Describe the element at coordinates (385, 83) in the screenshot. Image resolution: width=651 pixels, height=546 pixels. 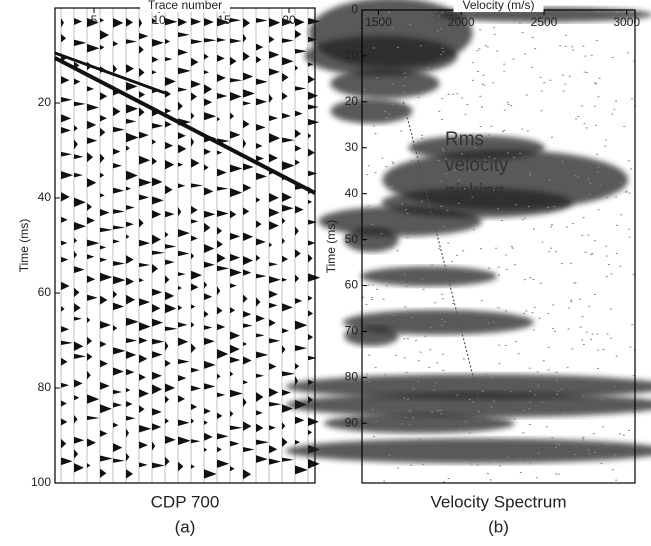
I see `spectrum-energy` at that location.